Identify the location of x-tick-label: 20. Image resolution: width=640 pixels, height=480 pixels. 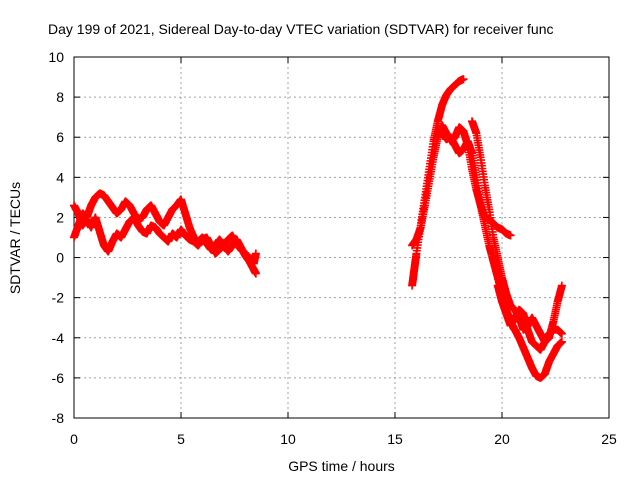
(502, 439).